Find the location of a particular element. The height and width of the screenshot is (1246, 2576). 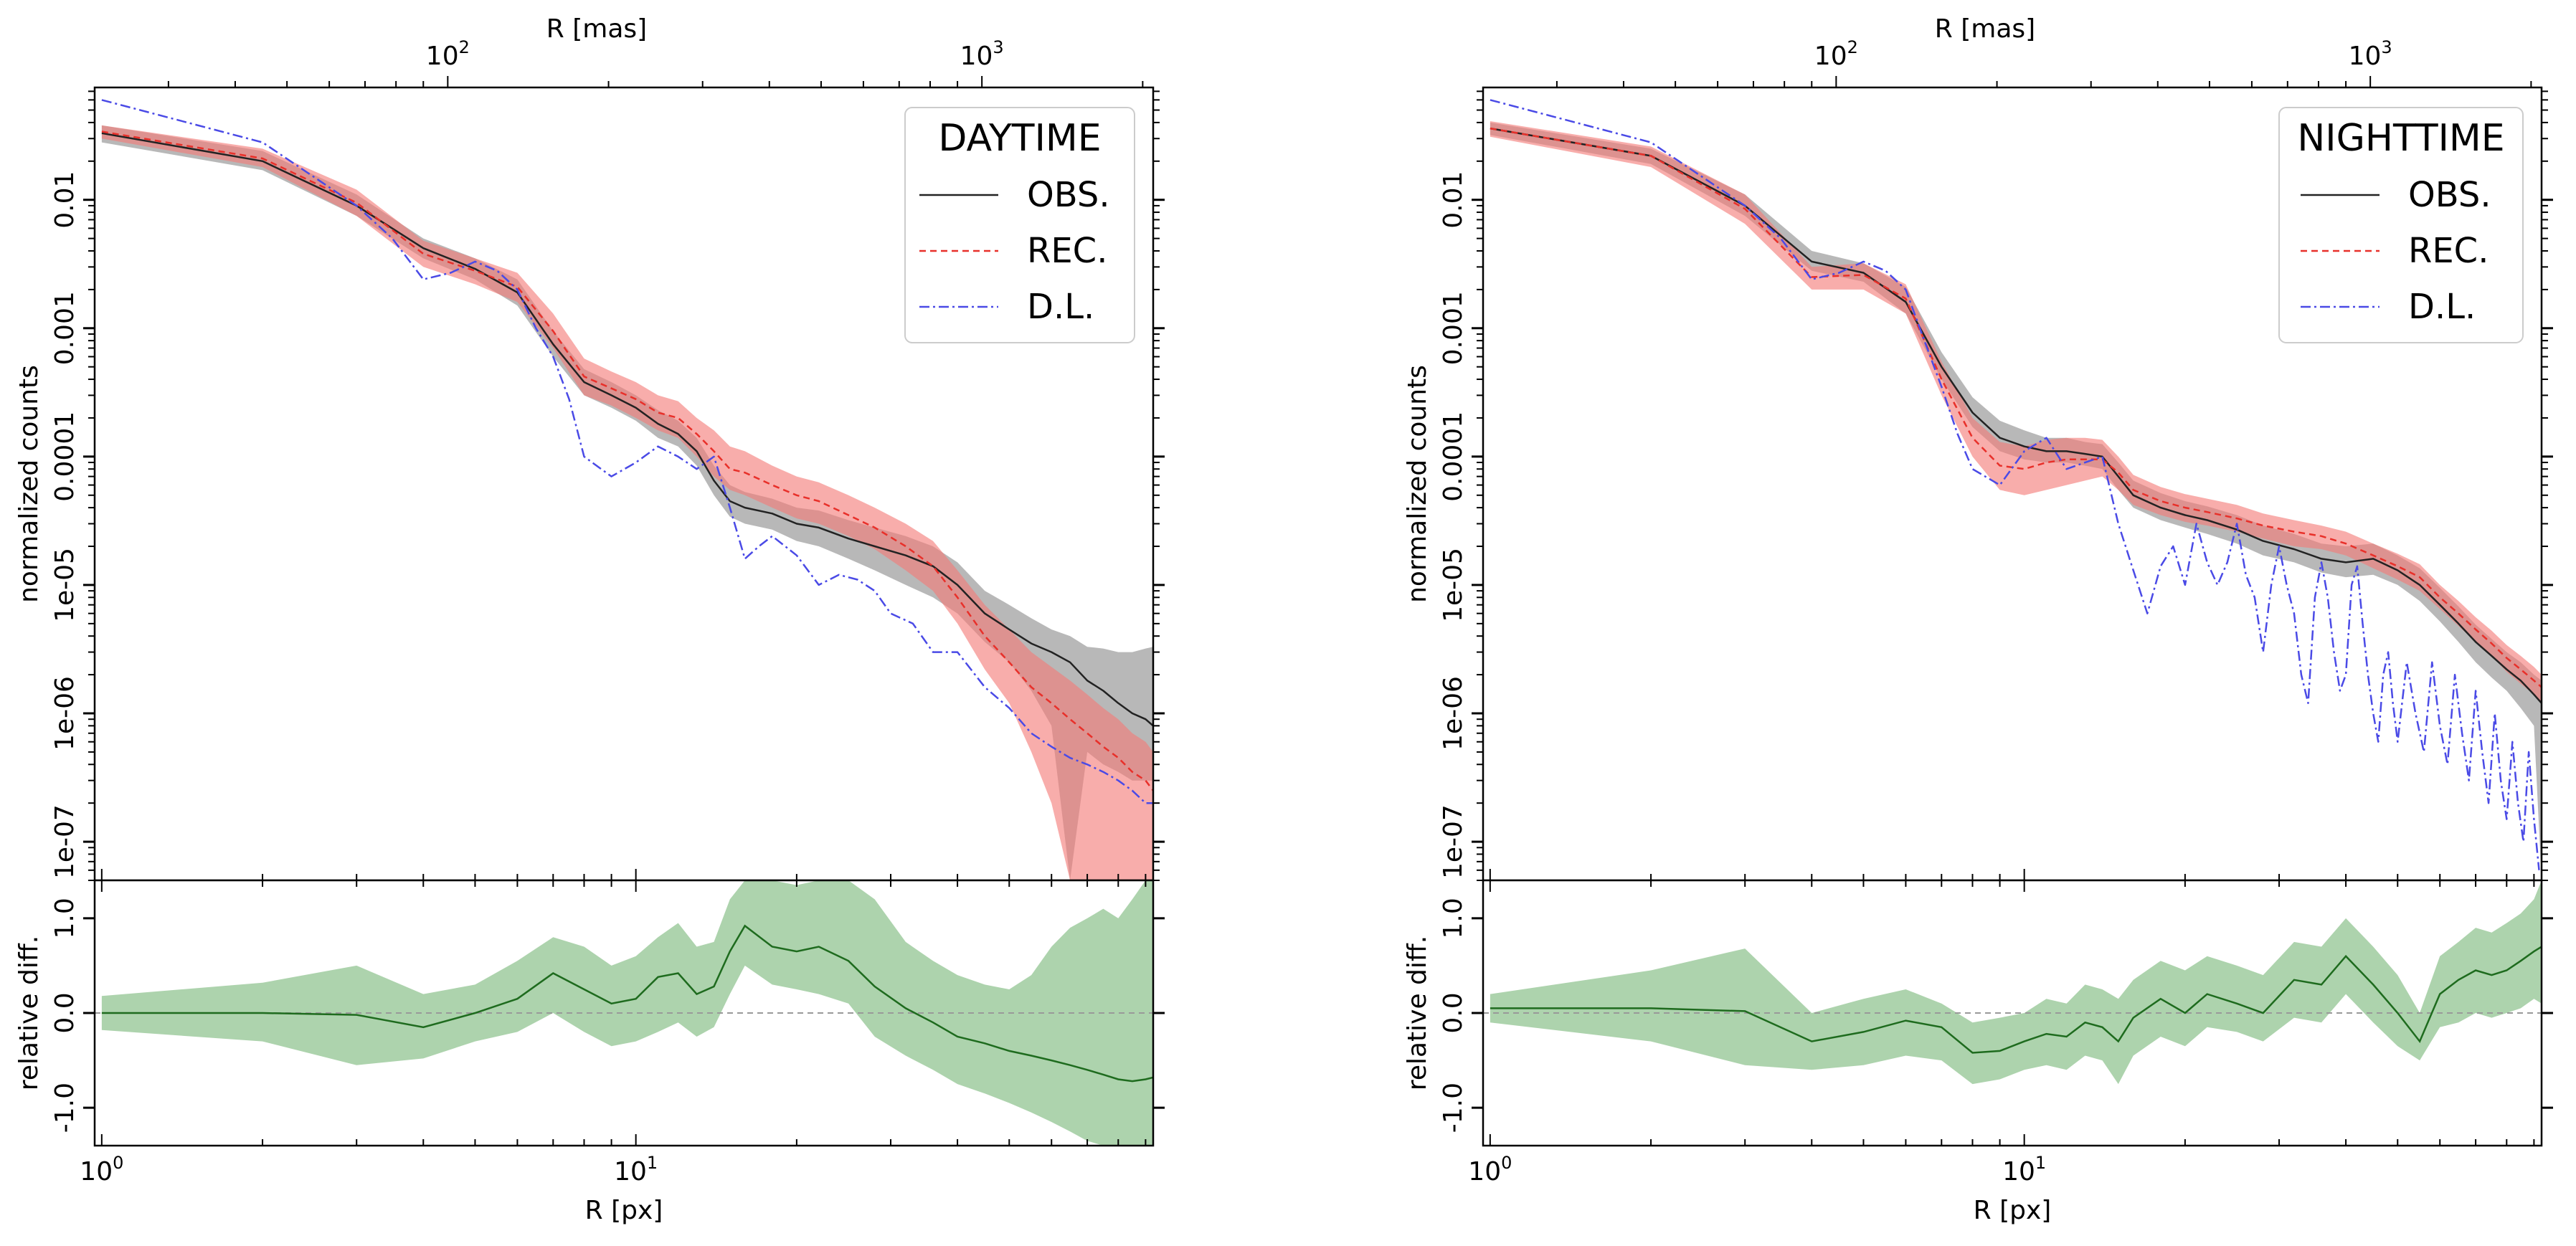

residual-plot-daytime: 1.0 0.0 -1.0 100 101 R [px] relative diff. is located at coordinates (589, 1052).